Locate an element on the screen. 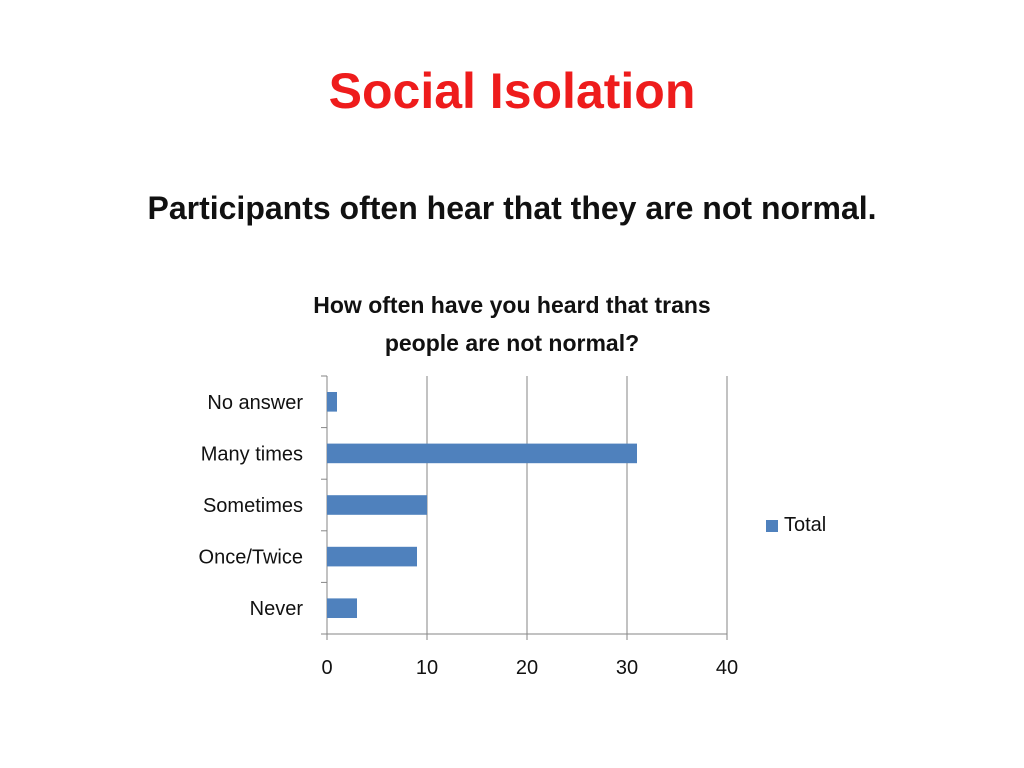 The height and width of the screenshot is (768, 1024). y-category-label: No answer is located at coordinates (255, 403).